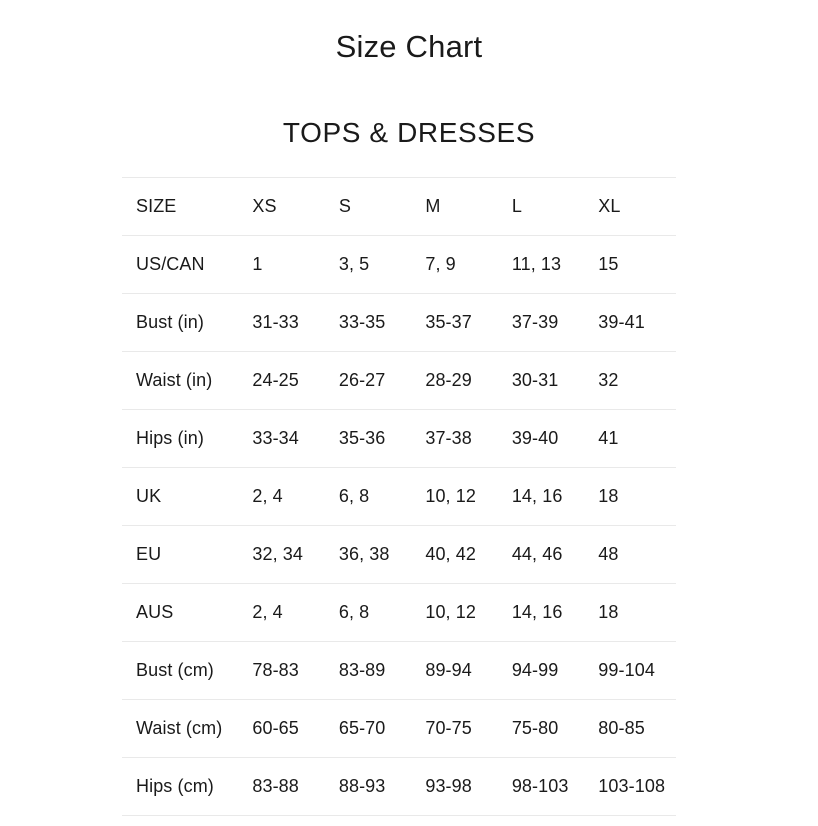 This screenshot has height=826, width=818. Describe the element at coordinates (454, 612) in the screenshot. I see `cell-aus-m: 10, 12` at that location.